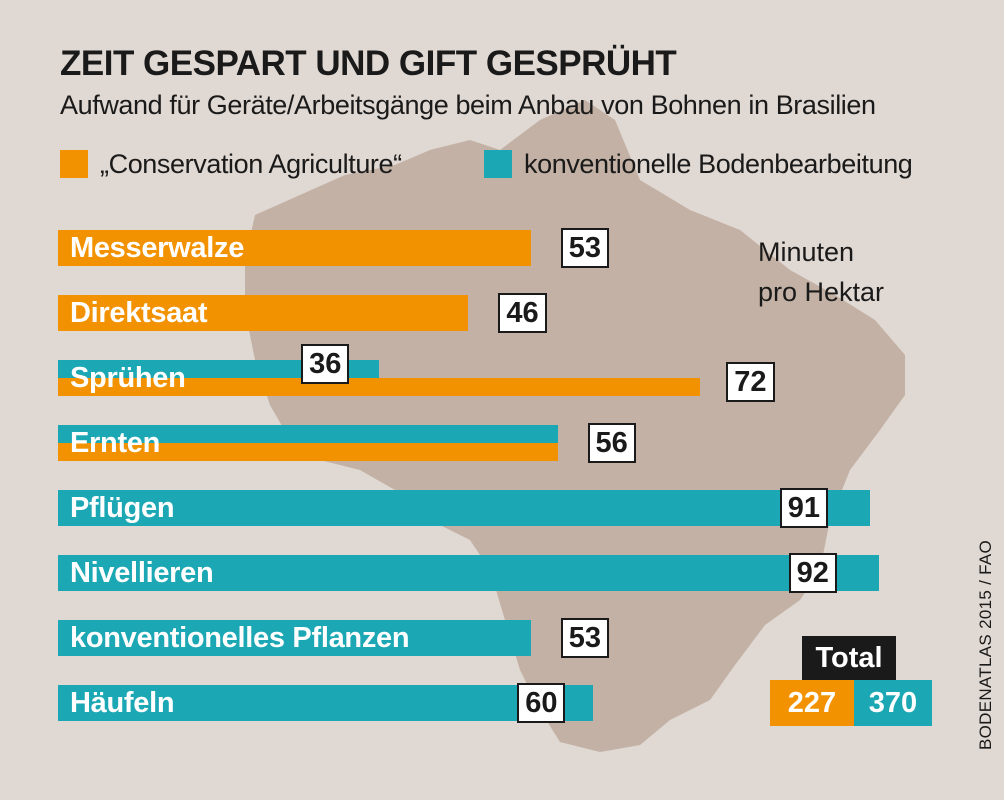  I want to click on bar-conventional-sprühen, so click(219, 369).